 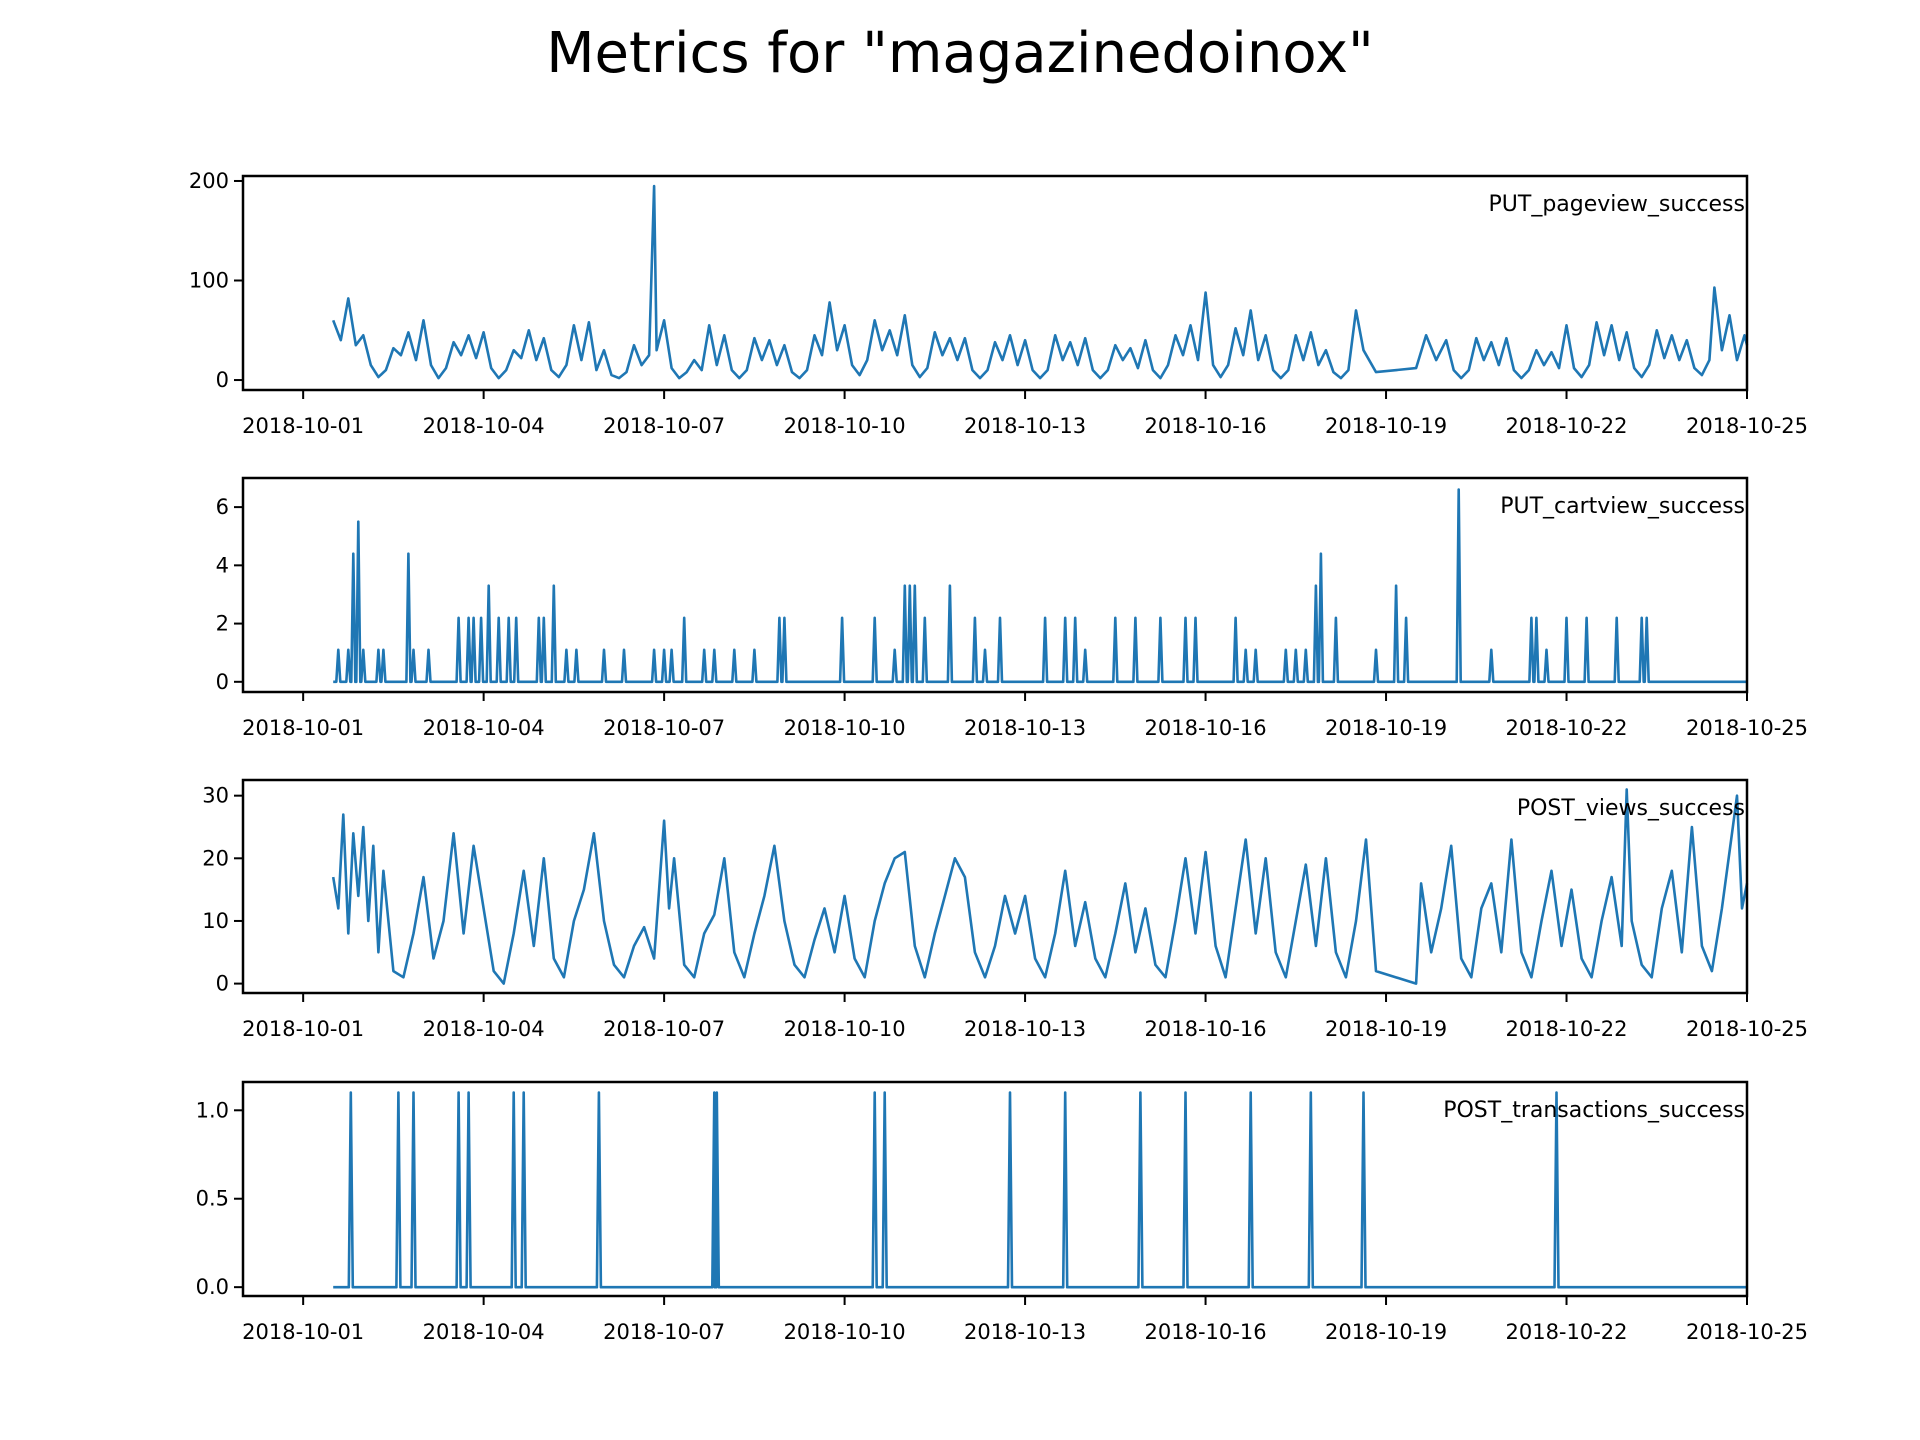 I want to click on y-tick-label: 100, so click(x=209, y=281).